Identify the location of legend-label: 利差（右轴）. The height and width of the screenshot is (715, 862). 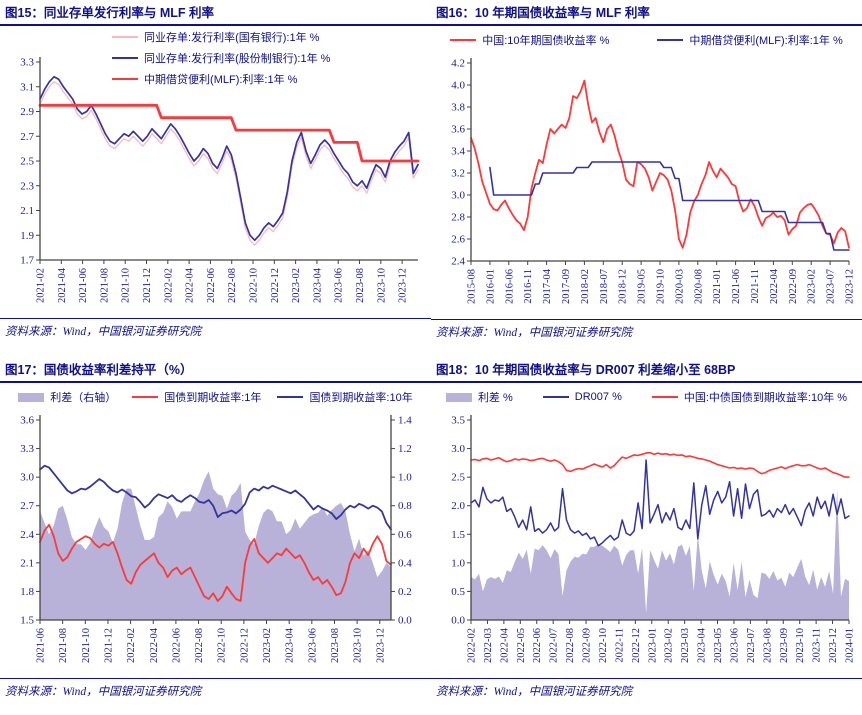
(83, 398).